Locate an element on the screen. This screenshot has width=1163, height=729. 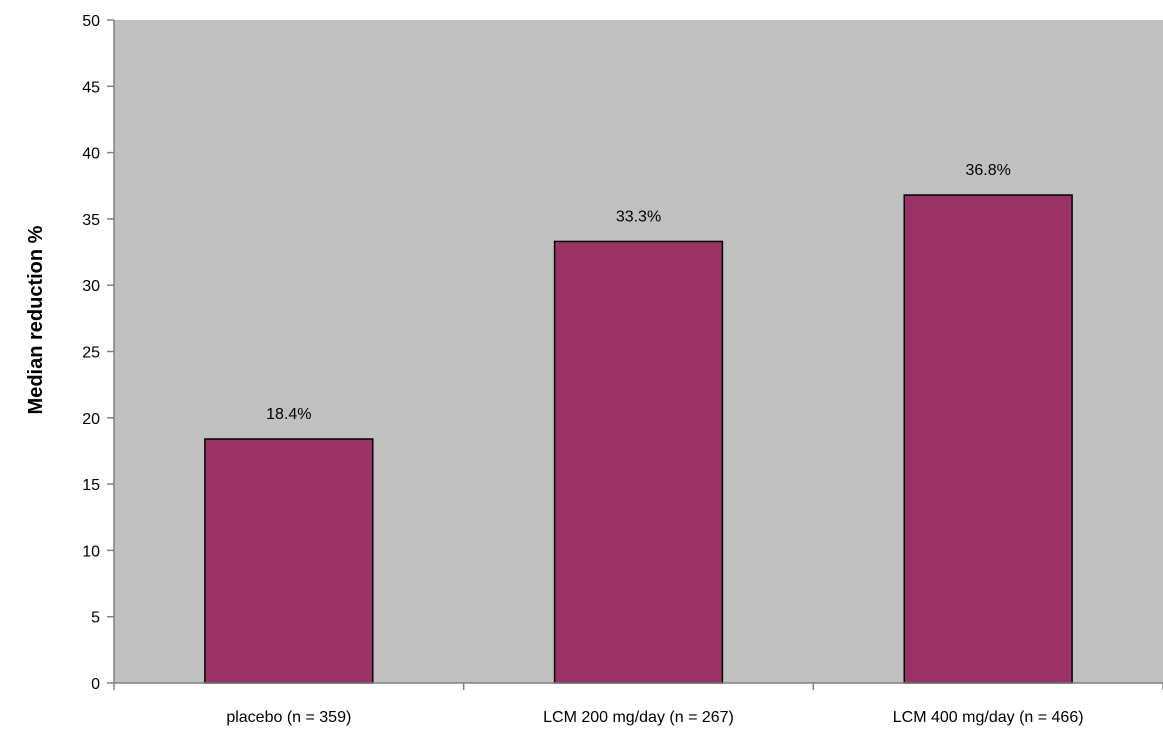
y-tick-label: 10 is located at coordinates (91, 551).